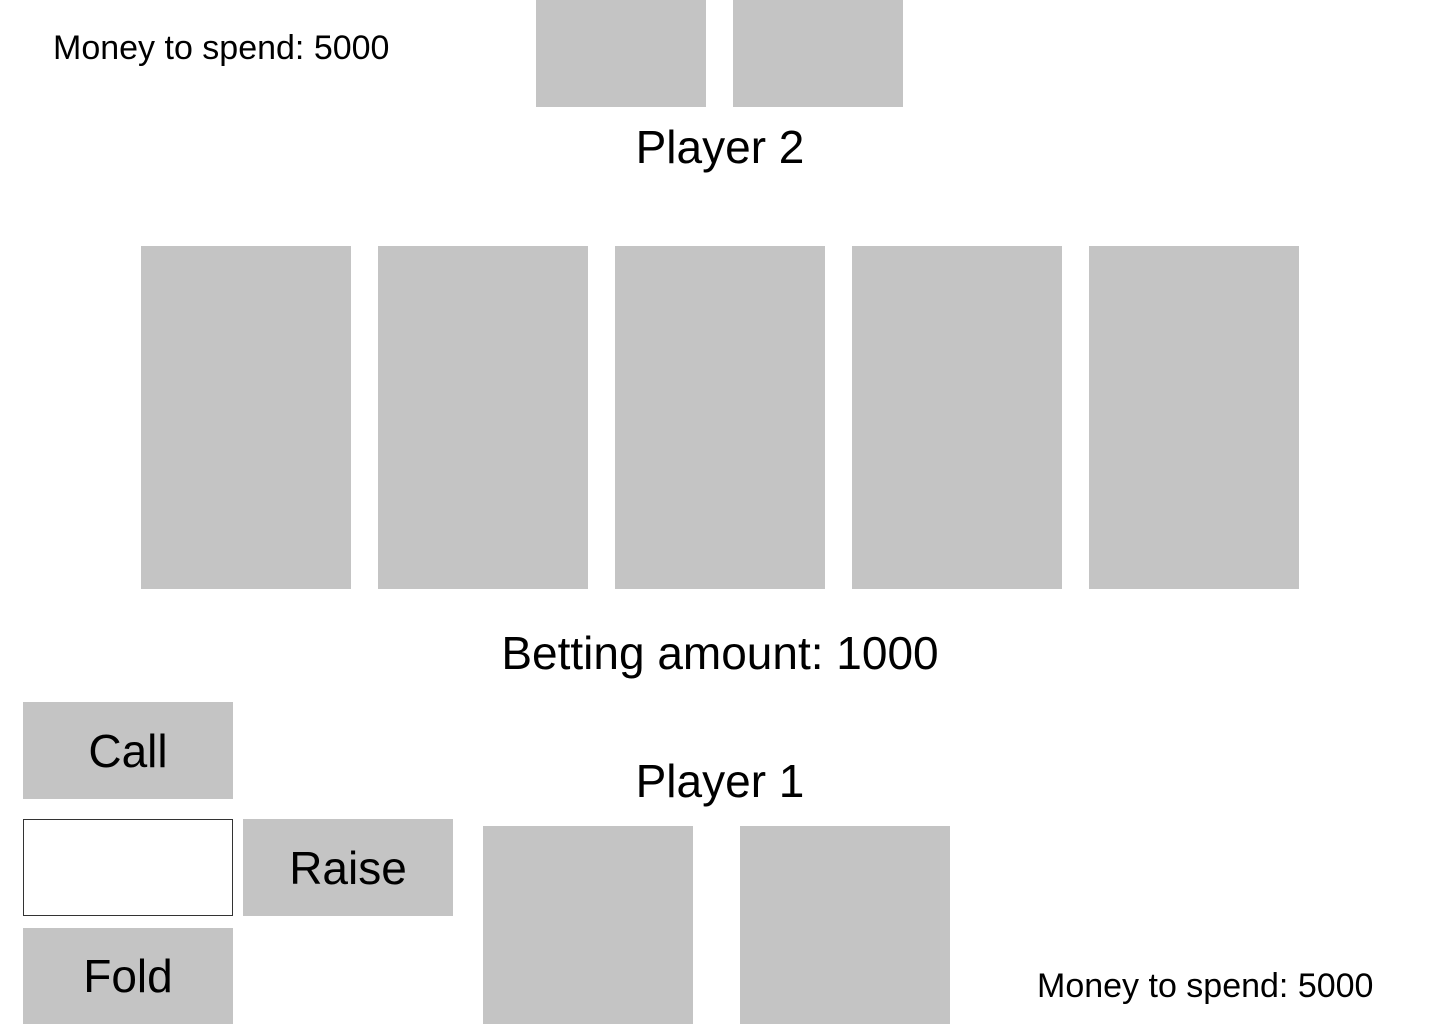 The width and height of the screenshot is (1440, 1024). I want to click on player2-money: Money to spend: 5000, so click(221, 48).